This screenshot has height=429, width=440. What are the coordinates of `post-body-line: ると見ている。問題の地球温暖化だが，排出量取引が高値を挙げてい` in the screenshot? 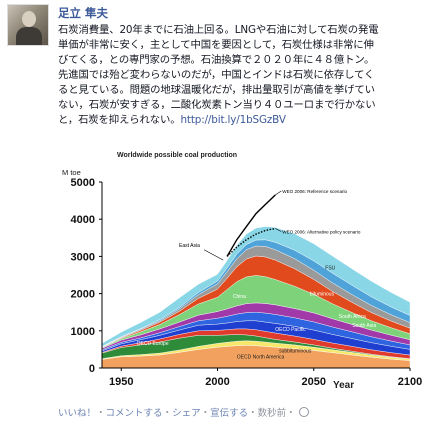 It's located at (216, 90).